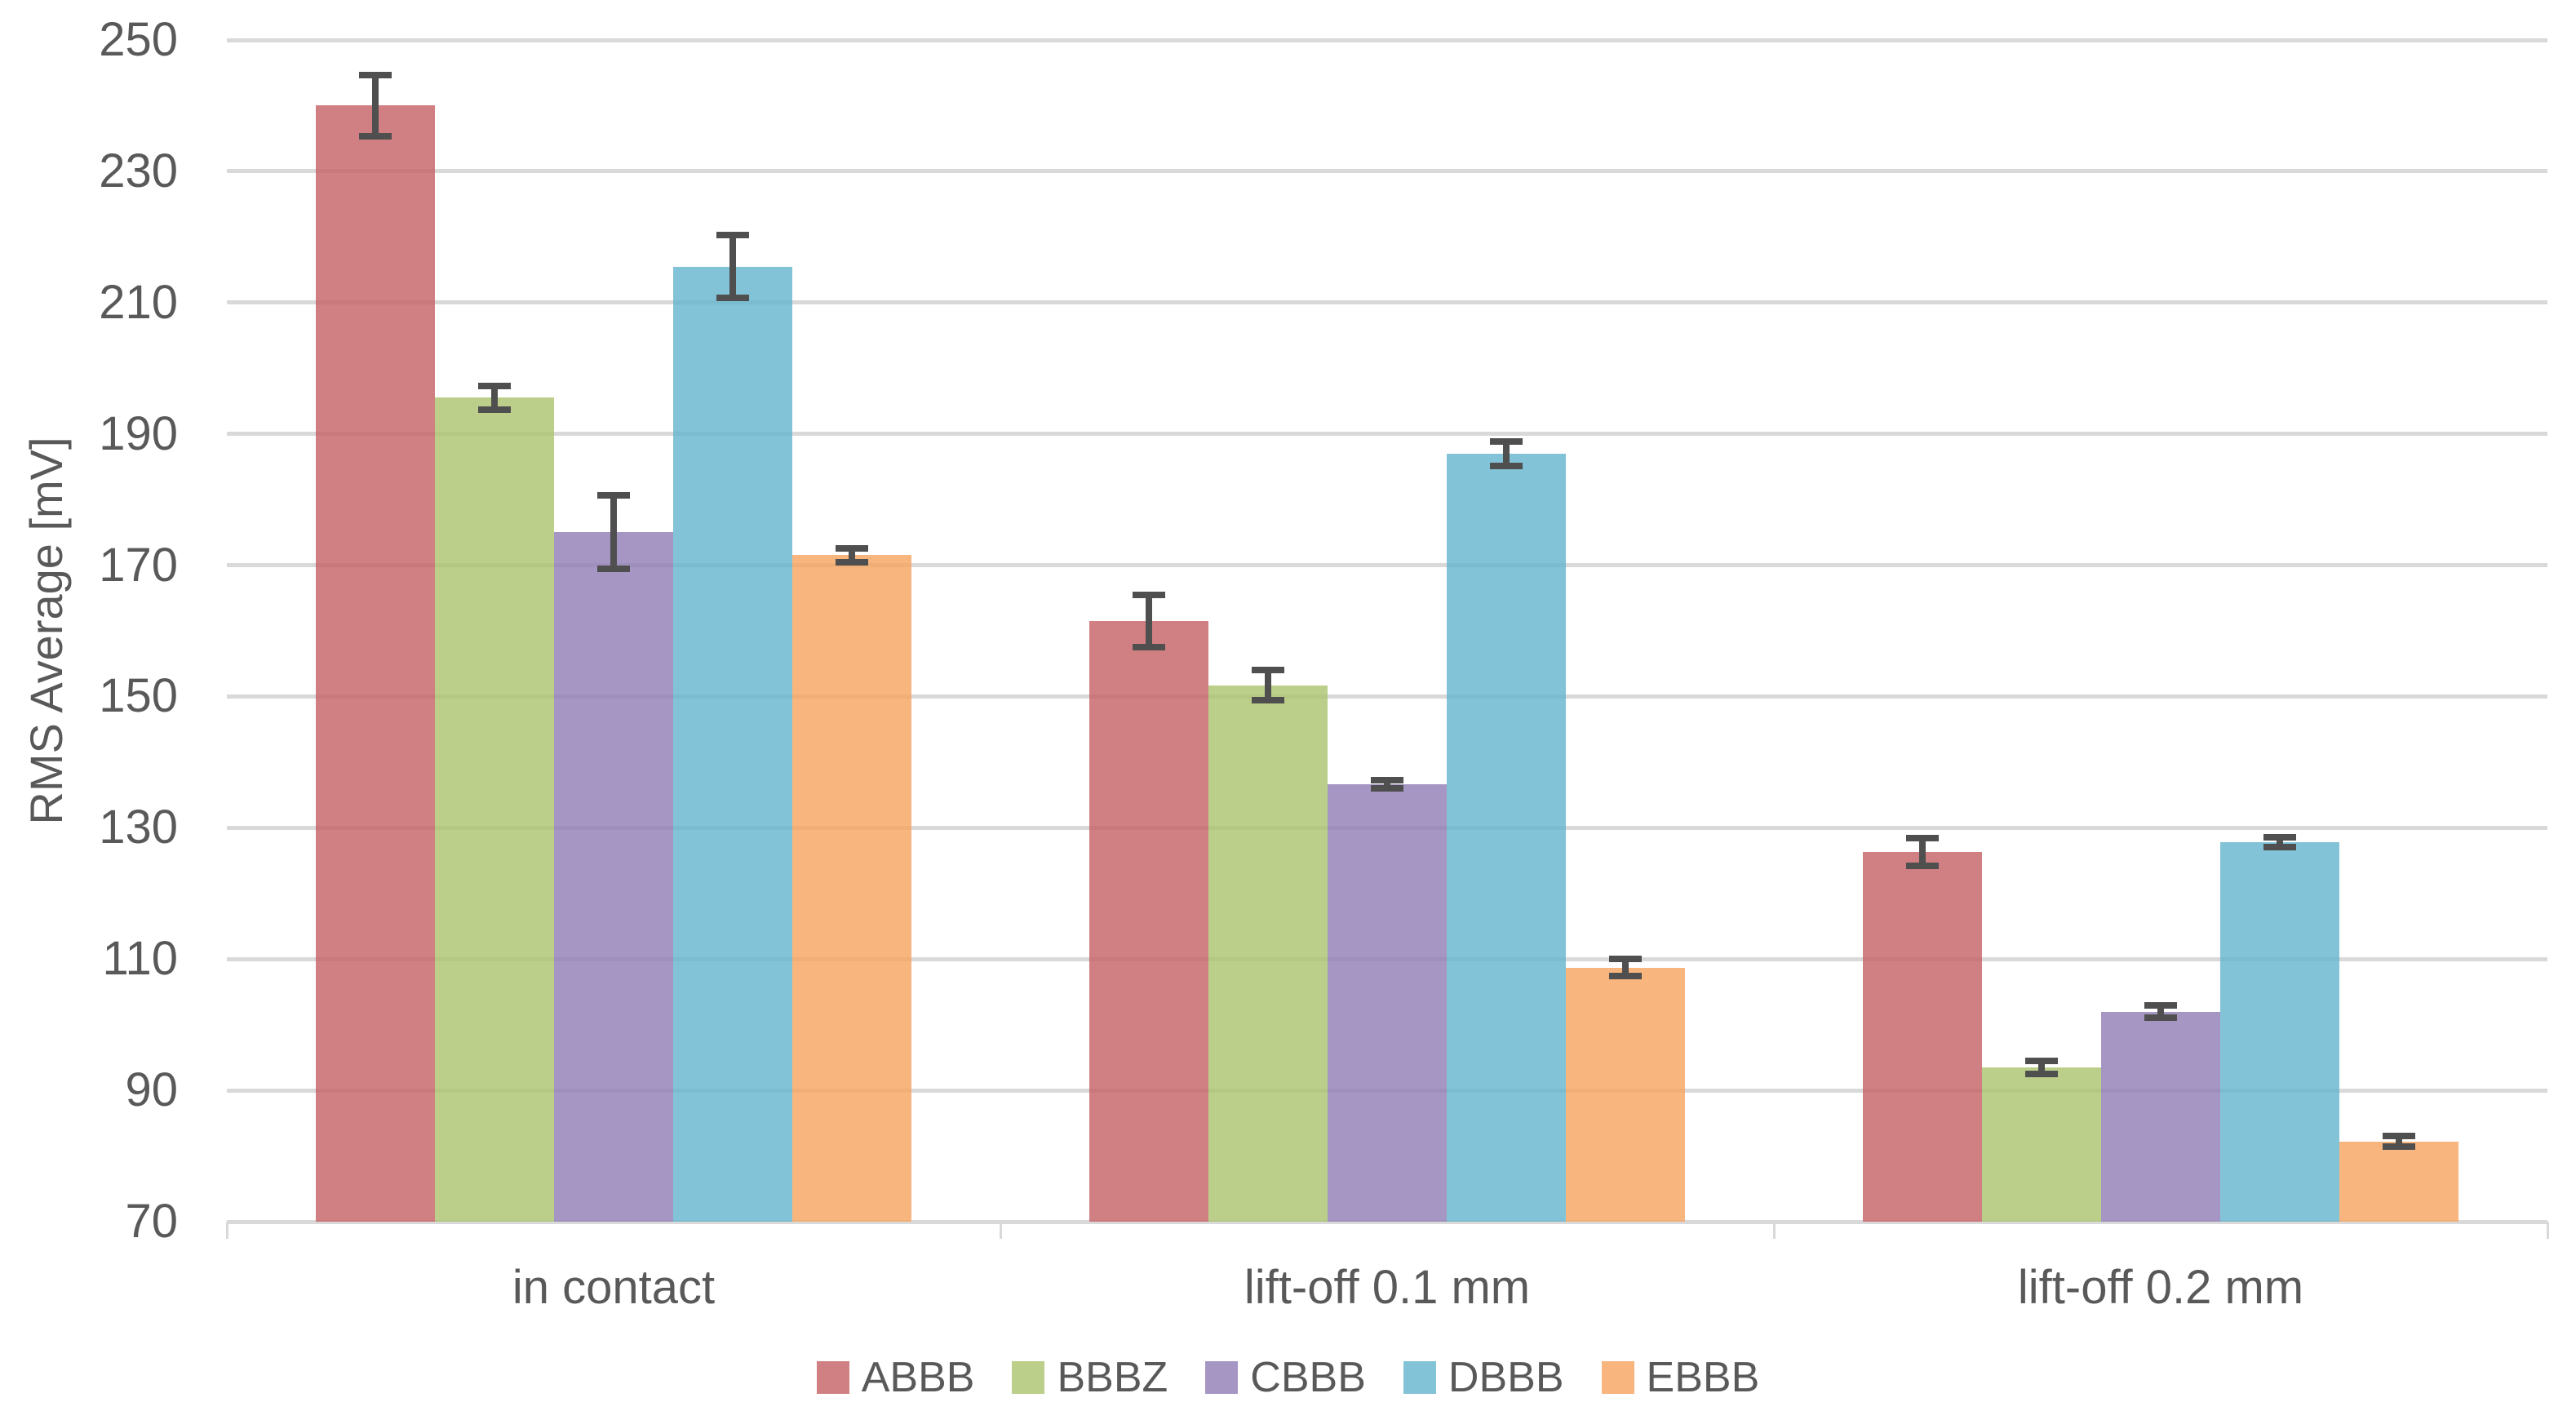 The width and height of the screenshot is (2576, 1411). I want to click on y-tick-label: 90, so click(151, 1090).